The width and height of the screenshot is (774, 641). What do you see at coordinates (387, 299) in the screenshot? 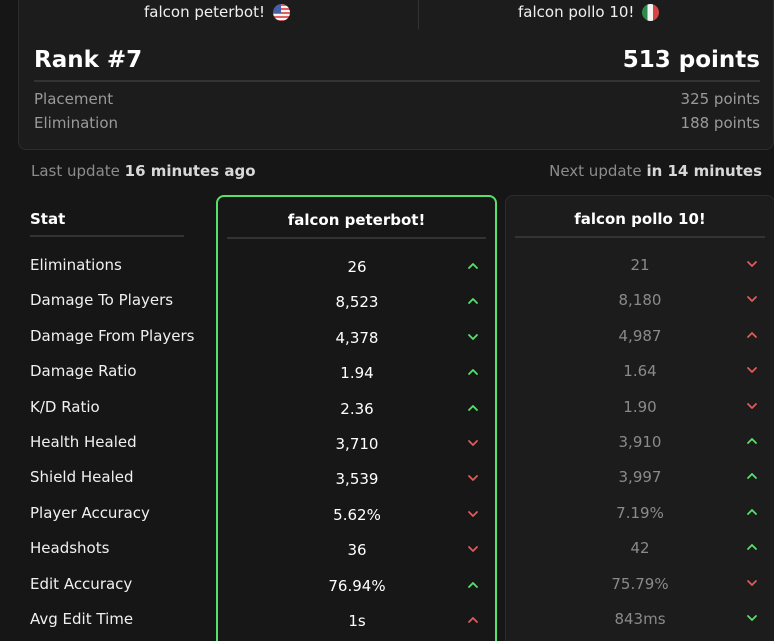
I see `stat-row: Damage To Players 8,523 8,180` at bounding box center [387, 299].